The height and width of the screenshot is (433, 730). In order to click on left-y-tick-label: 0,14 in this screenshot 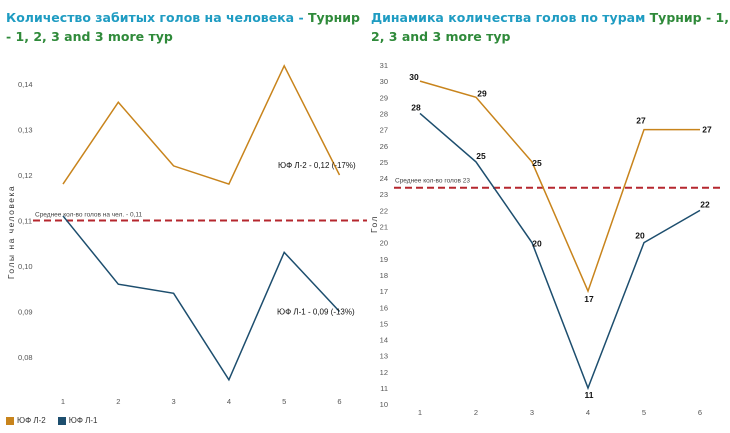, I will do `click(25, 84)`.